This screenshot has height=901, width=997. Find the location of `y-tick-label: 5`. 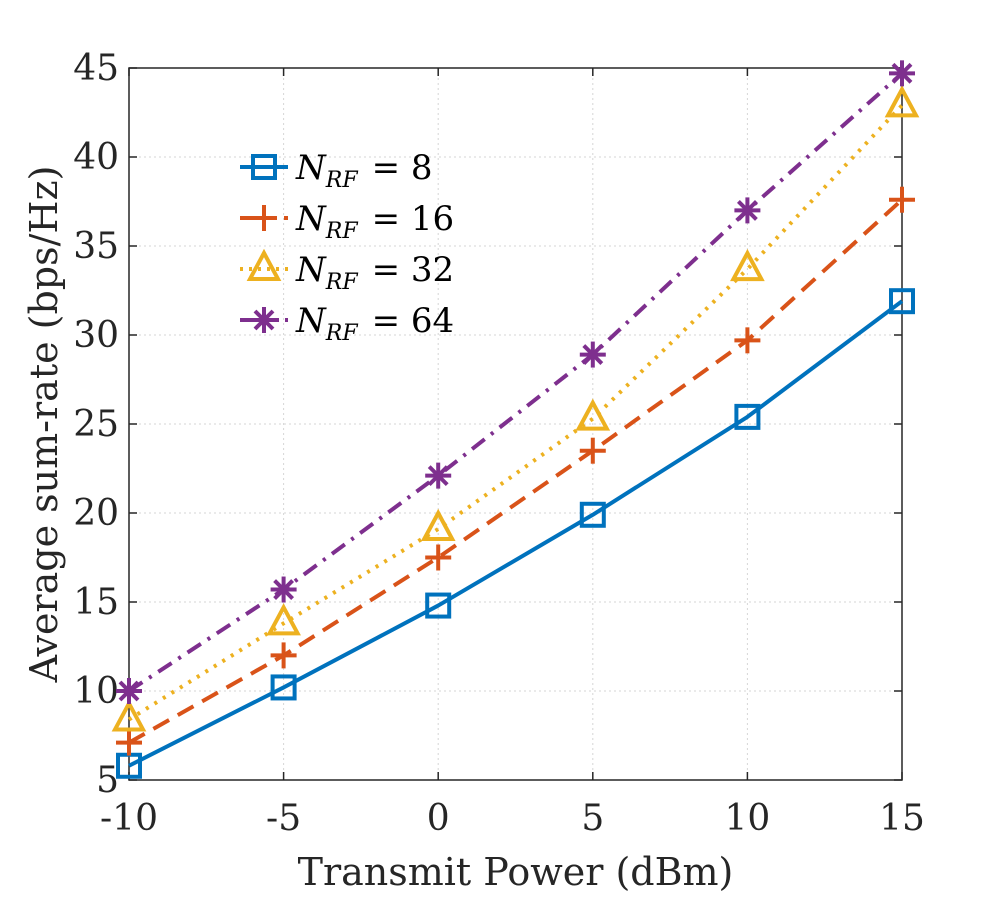

y-tick-label: 5 is located at coordinates (107, 780).